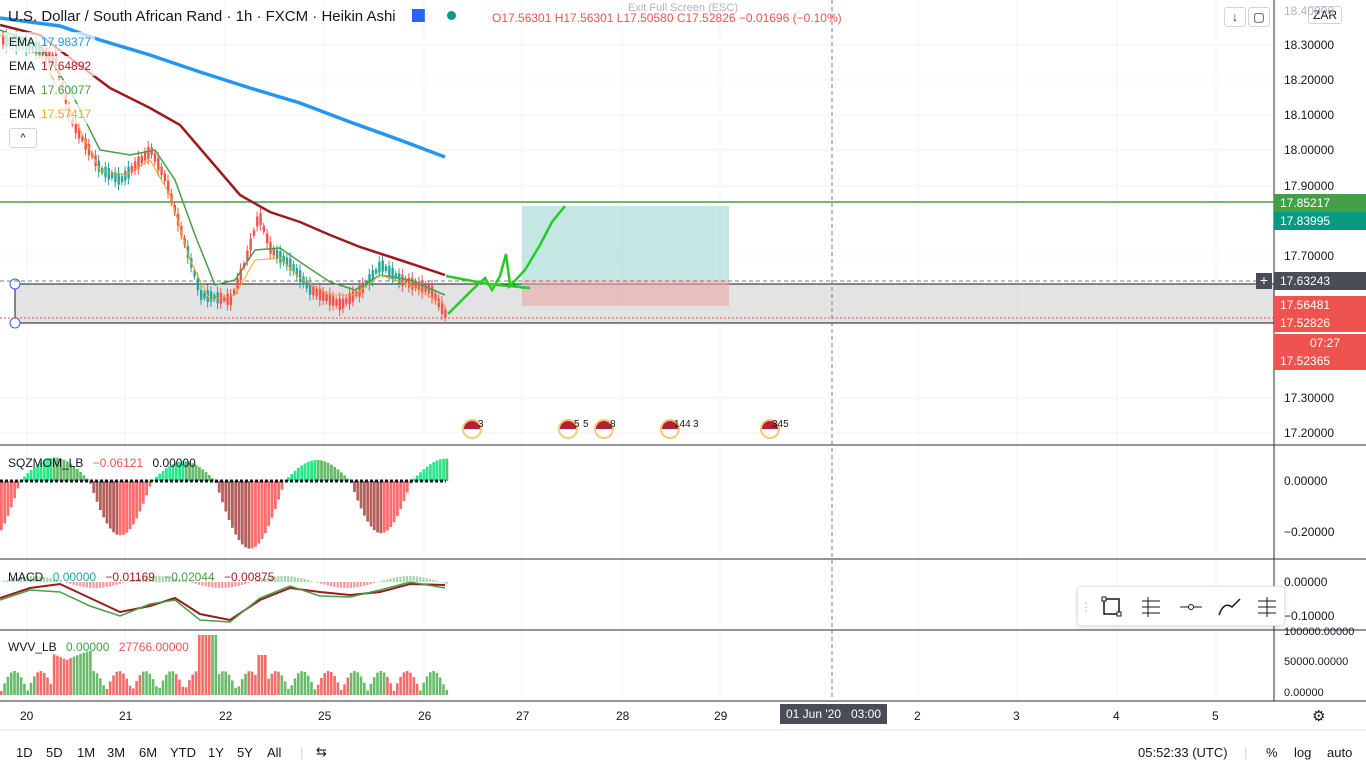 The image size is (1366, 768). What do you see at coordinates (1116, 716) in the screenshot?
I see `time-tick: 4` at bounding box center [1116, 716].